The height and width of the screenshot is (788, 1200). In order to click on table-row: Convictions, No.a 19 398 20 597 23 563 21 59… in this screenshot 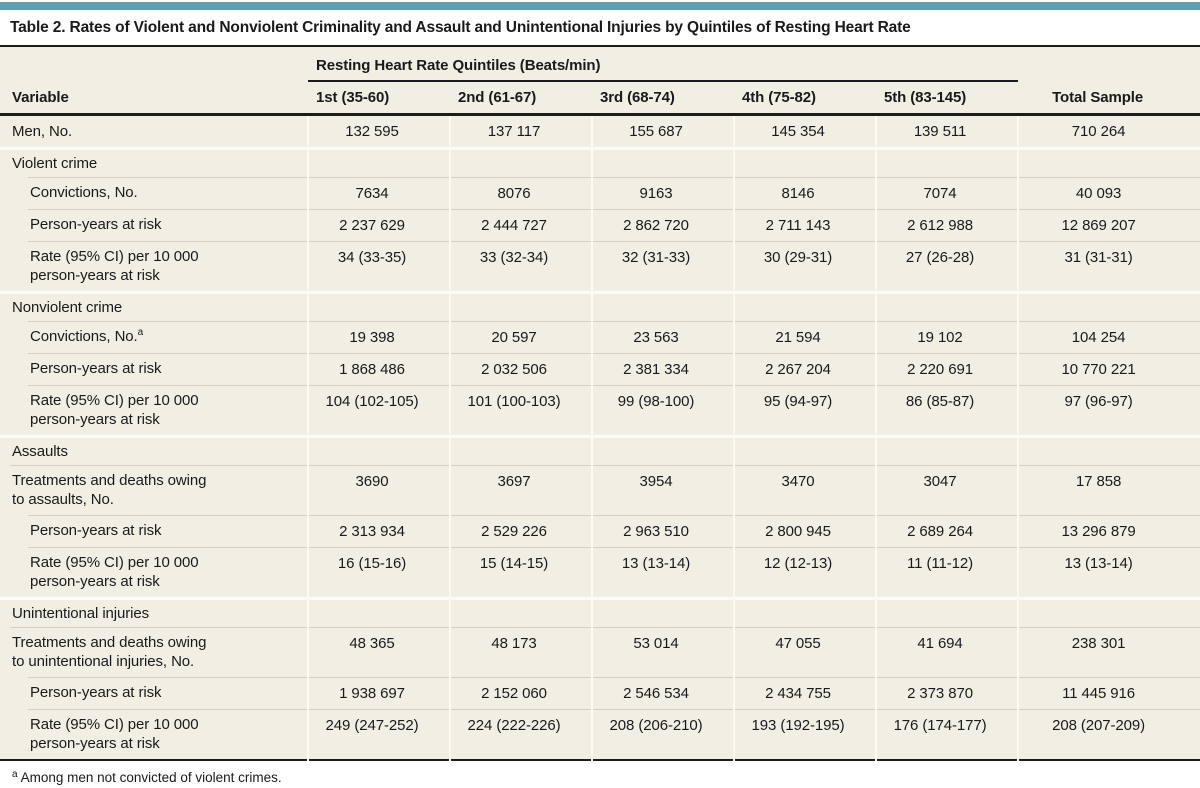, I will do `click(600, 336)`.